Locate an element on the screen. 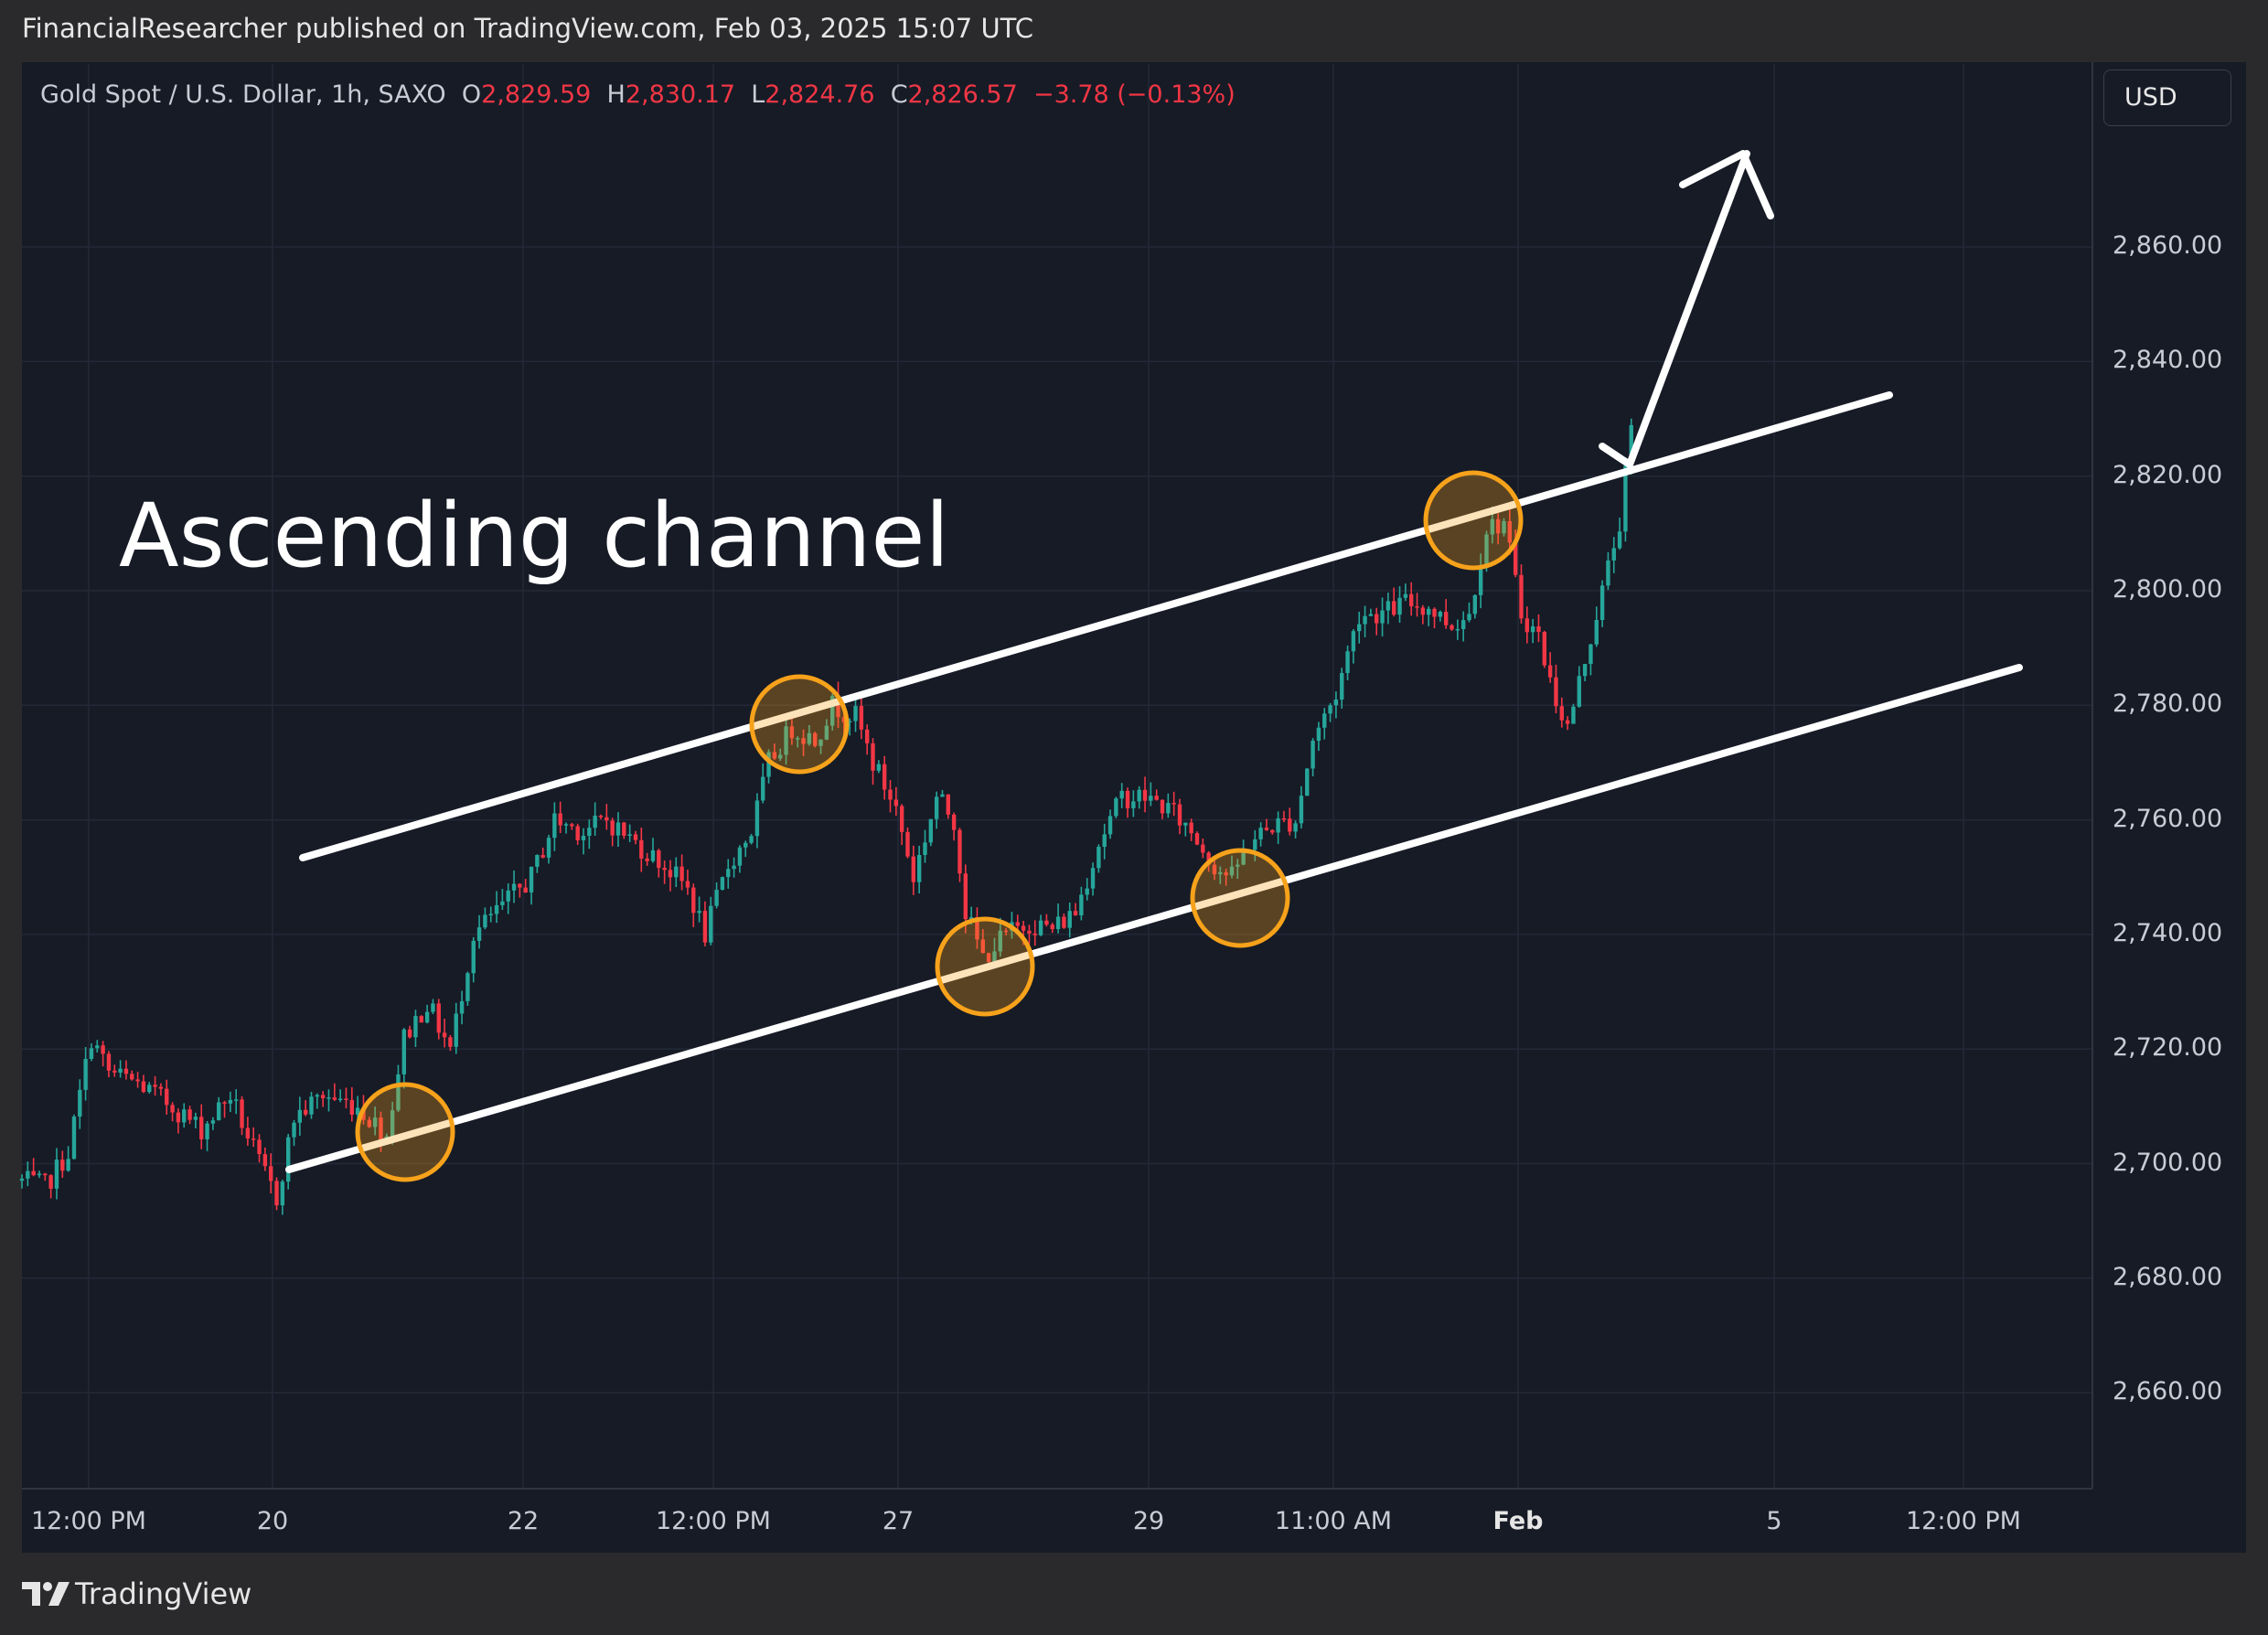  annotation-ascending-channel: Ascending channel is located at coordinates (534, 536).